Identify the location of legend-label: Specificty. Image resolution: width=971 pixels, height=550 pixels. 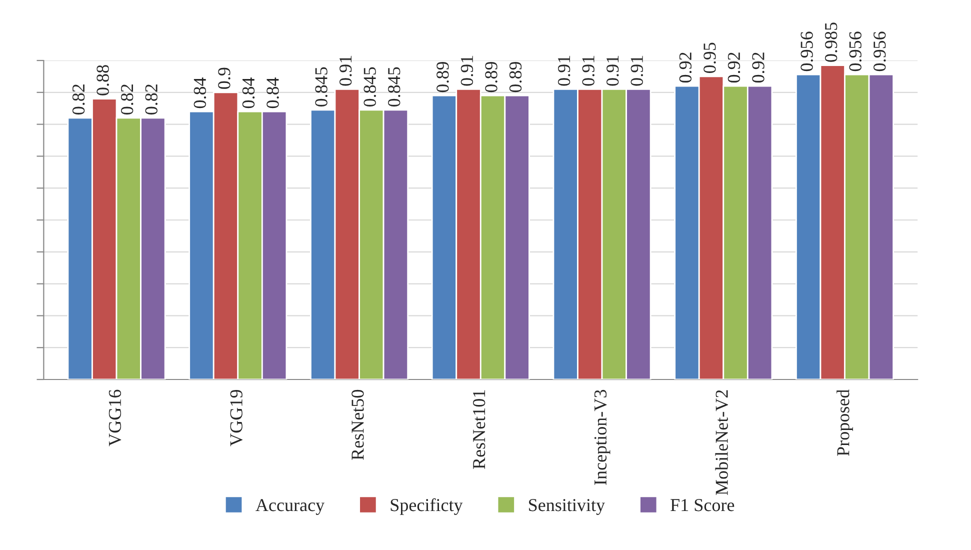
(426, 506).